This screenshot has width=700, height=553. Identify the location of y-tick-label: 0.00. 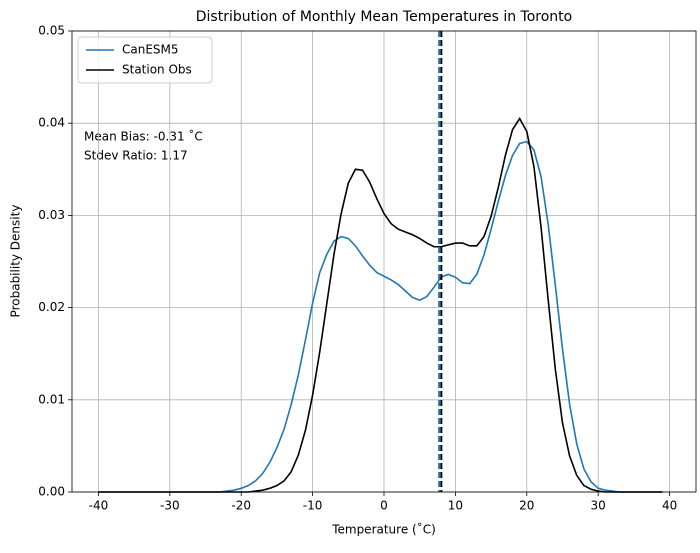
(51, 492).